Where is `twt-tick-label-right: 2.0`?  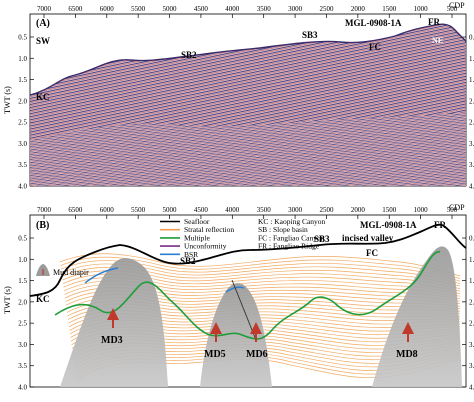 twt-tick-label-right: 2.0 is located at coordinates (471, 101).